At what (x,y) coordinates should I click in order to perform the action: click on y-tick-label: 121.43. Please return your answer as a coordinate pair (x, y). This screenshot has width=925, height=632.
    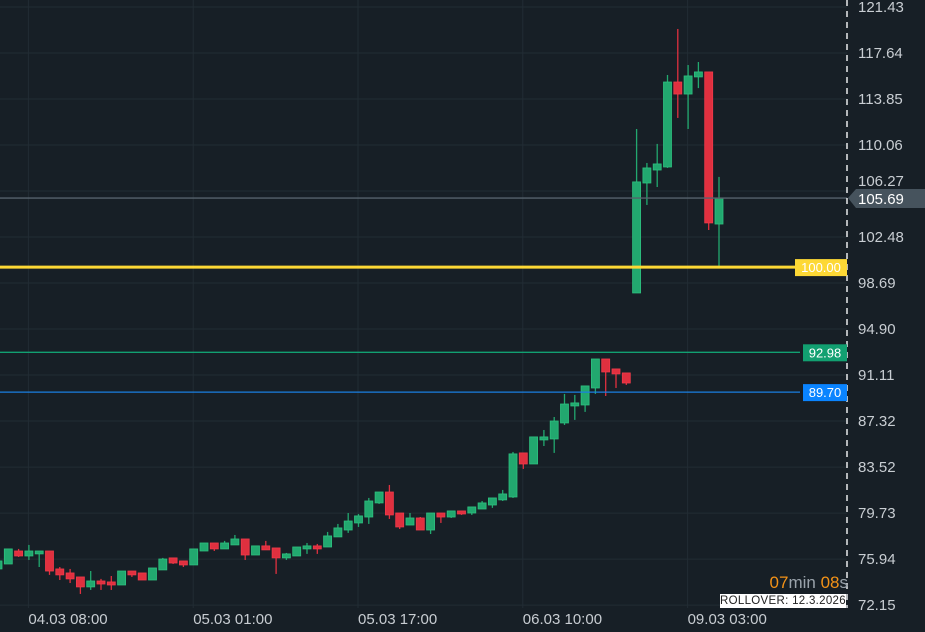
    Looking at the image, I should click on (881, 8).